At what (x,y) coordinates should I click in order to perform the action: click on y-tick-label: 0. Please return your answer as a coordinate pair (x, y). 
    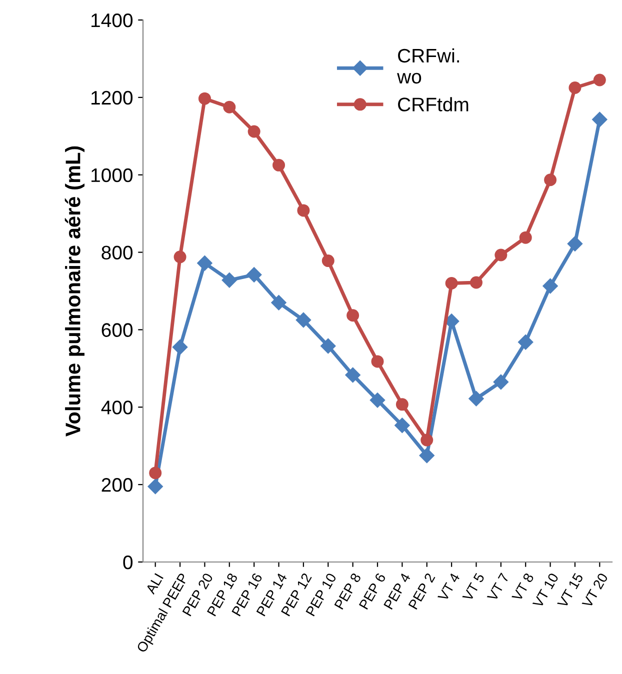
    Looking at the image, I should click on (128, 562).